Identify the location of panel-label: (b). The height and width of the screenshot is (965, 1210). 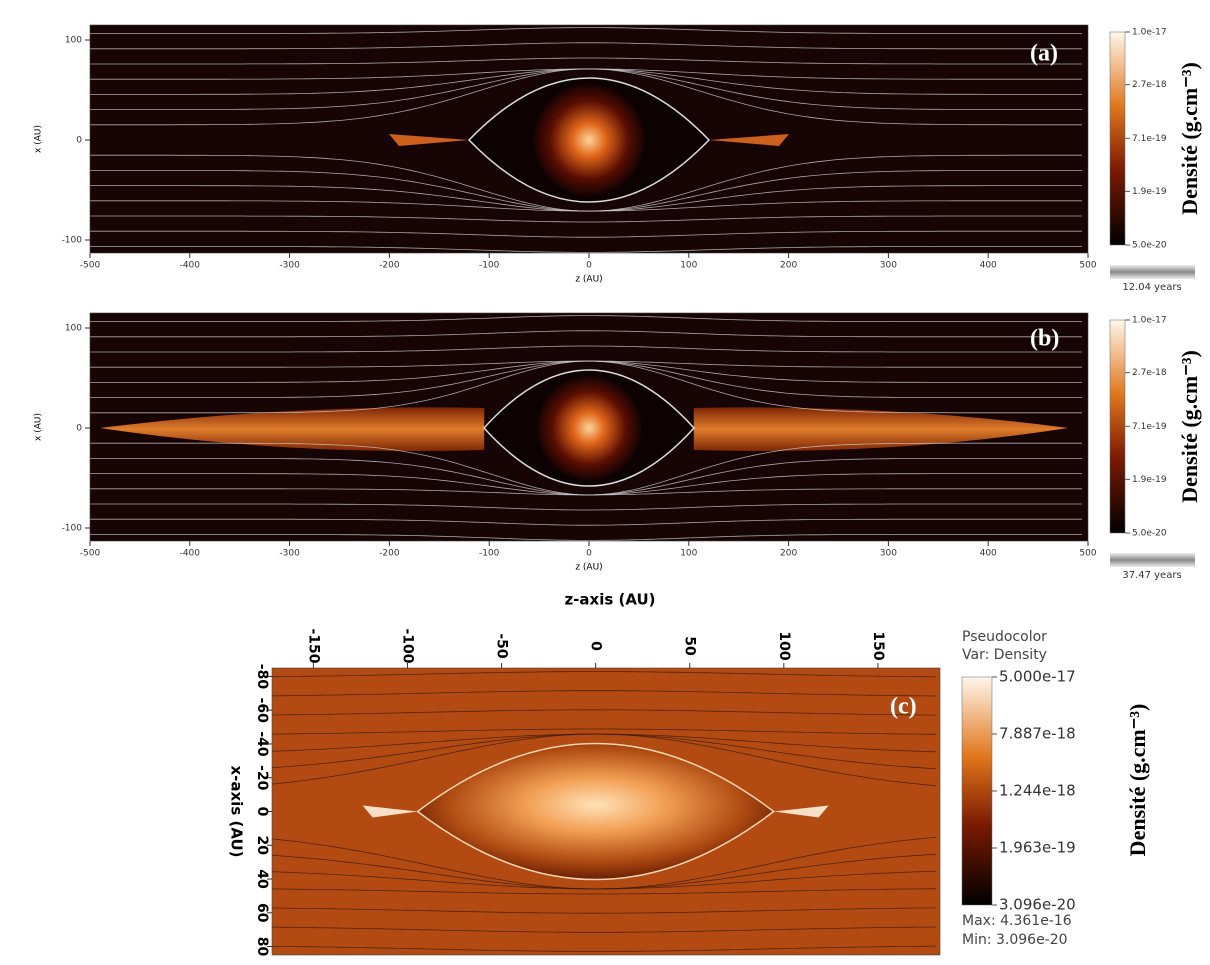
(1044, 339).